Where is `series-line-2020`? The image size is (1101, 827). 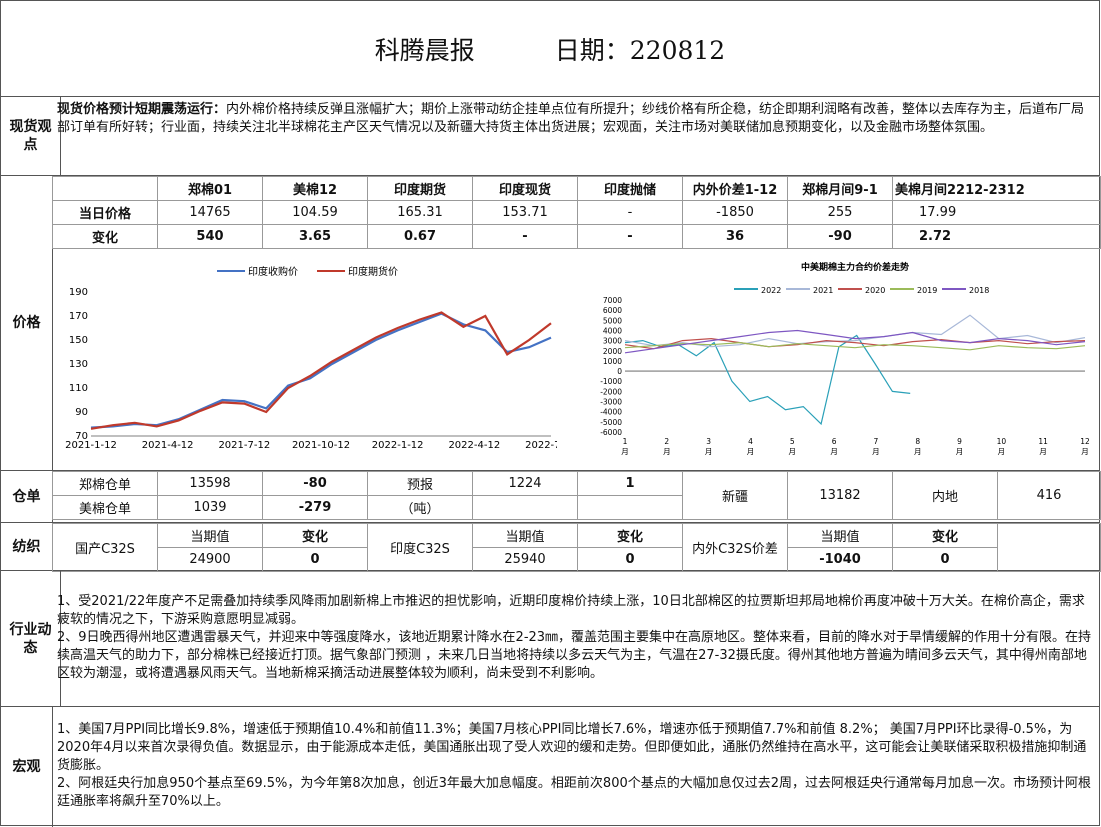 series-line-2020 is located at coordinates (855, 343).